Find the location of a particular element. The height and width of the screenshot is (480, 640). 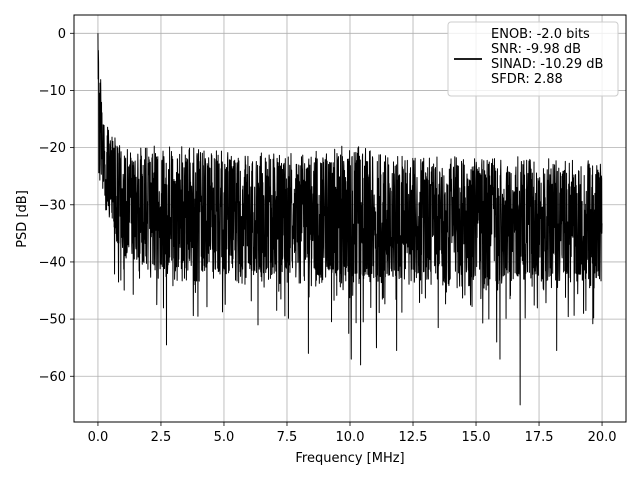

x-tick-label: 20.0 is located at coordinates (602, 437).